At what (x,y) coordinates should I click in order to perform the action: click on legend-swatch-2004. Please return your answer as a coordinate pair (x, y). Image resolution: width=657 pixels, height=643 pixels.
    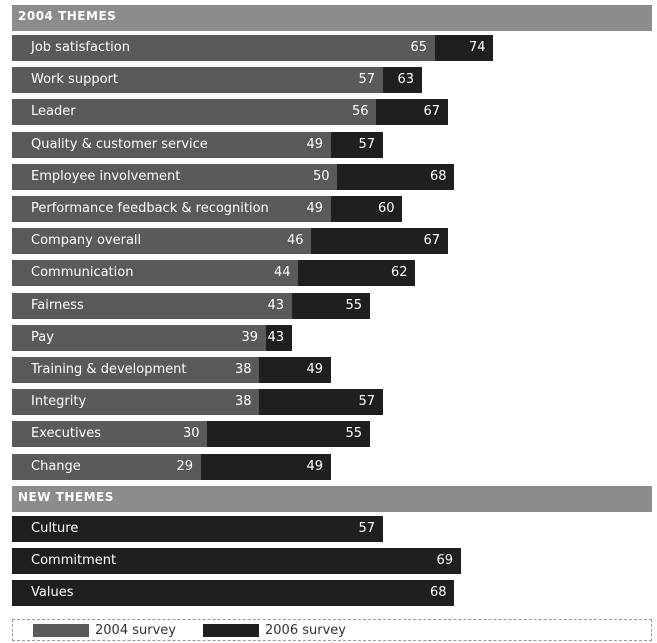
    Looking at the image, I should click on (61, 630).